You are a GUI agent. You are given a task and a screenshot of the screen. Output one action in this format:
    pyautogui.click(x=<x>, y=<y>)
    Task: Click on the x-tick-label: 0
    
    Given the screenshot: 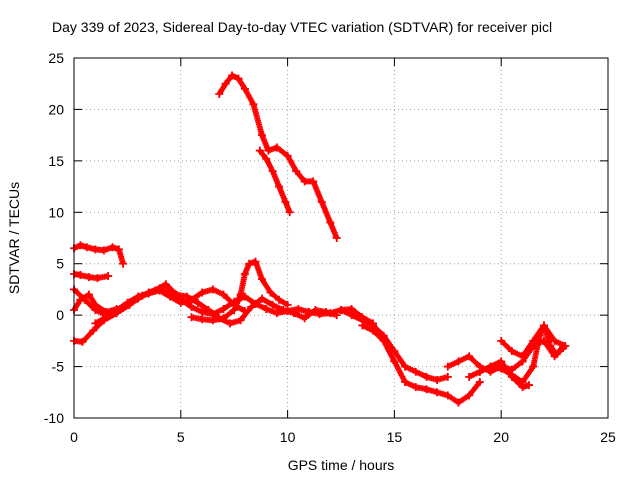 What is the action you would take?
    pyautogui.click(x=74, y=437)
    